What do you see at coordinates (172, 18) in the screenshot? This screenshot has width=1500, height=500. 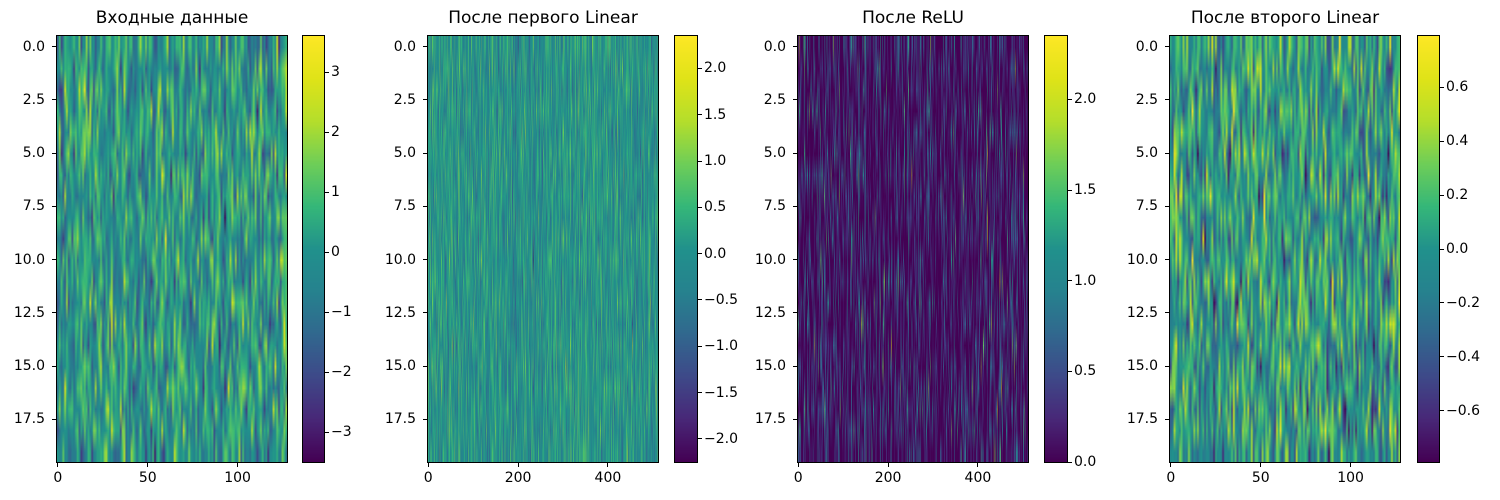 I see `subplot-input-title: Входные данные` at bounding box center [172, 18].